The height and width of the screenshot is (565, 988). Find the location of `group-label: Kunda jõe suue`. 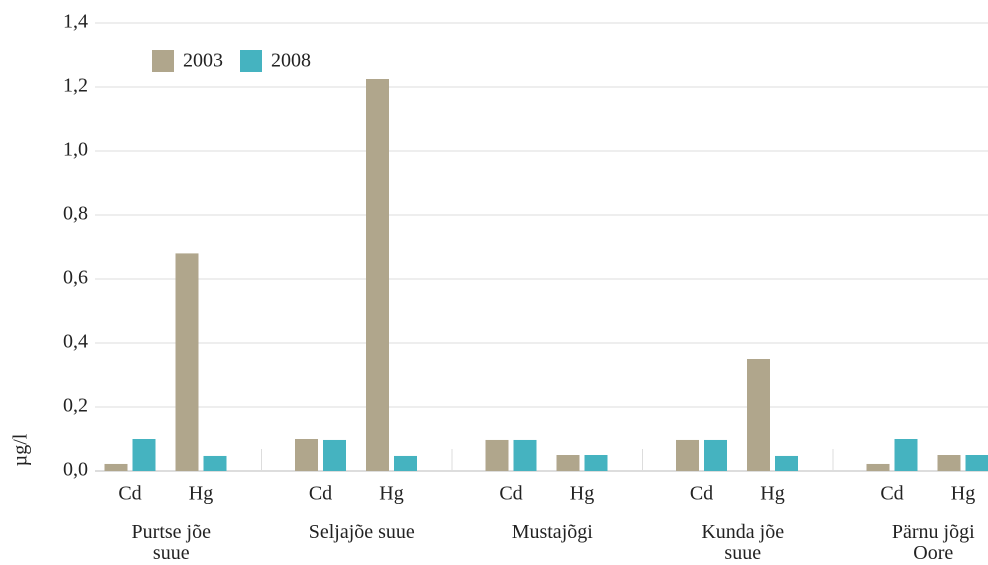

group-label: Kunda jõe suue is located at coordinates (743, 542).